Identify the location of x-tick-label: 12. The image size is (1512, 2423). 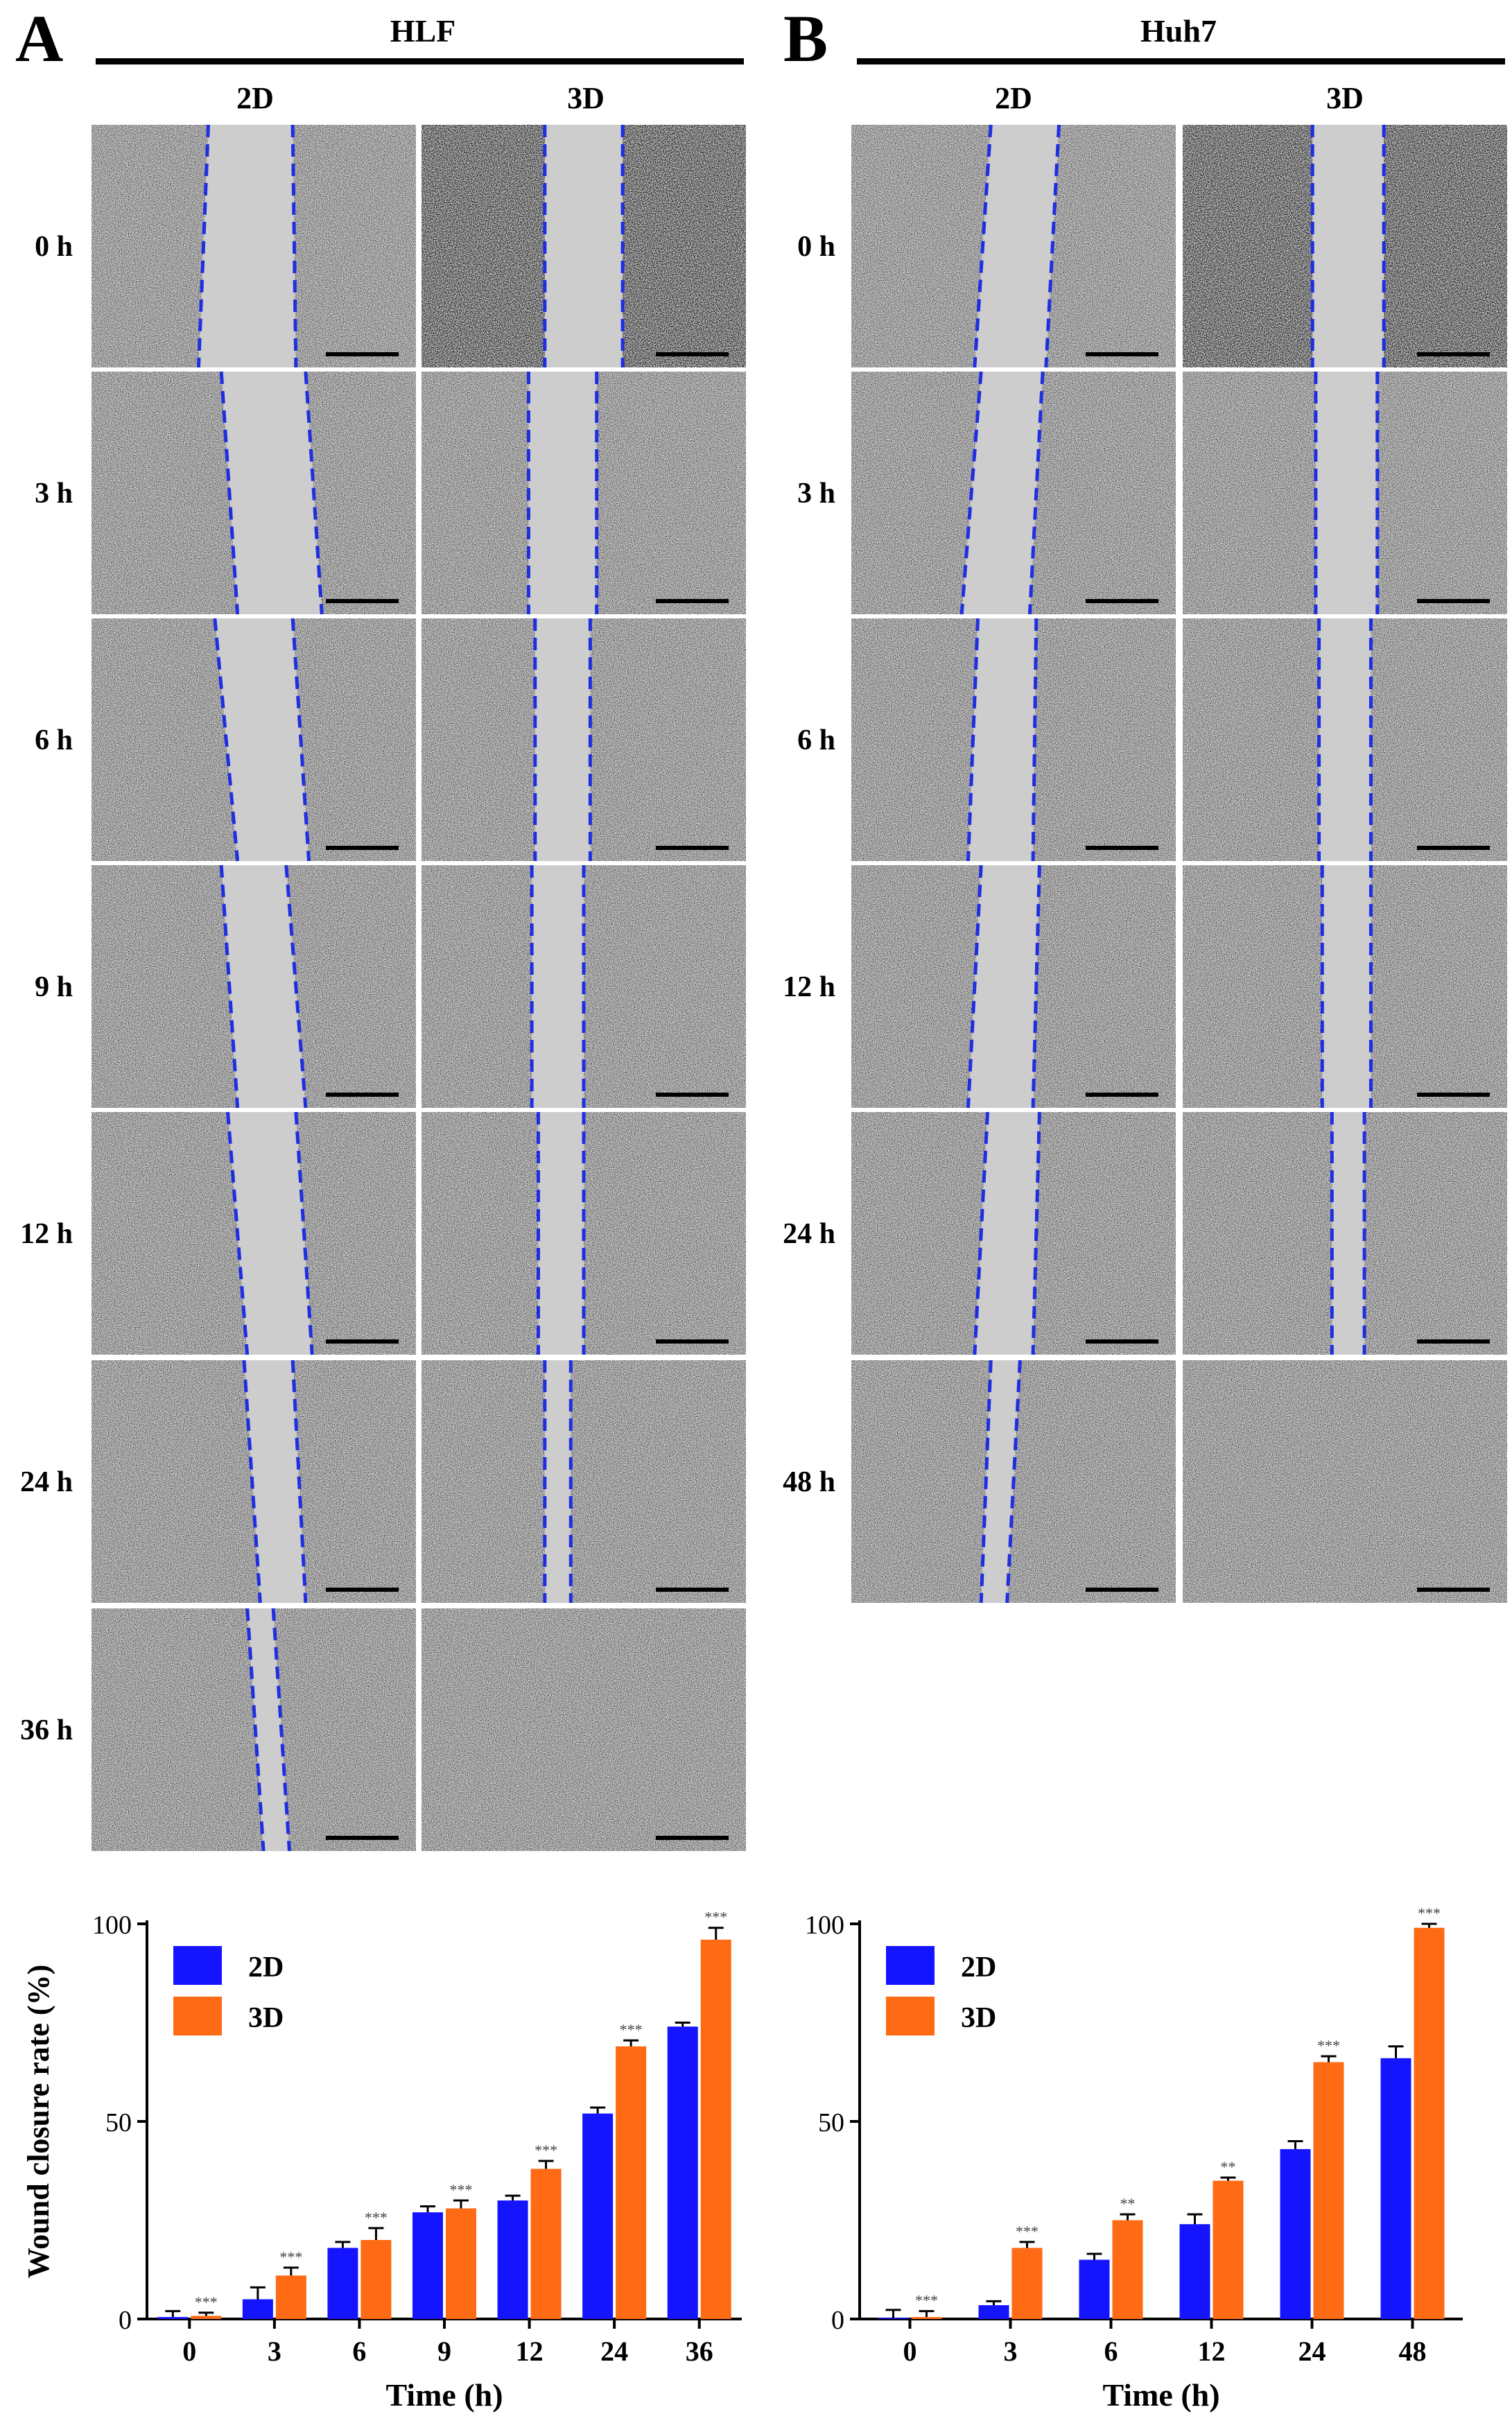
(530, 2351).